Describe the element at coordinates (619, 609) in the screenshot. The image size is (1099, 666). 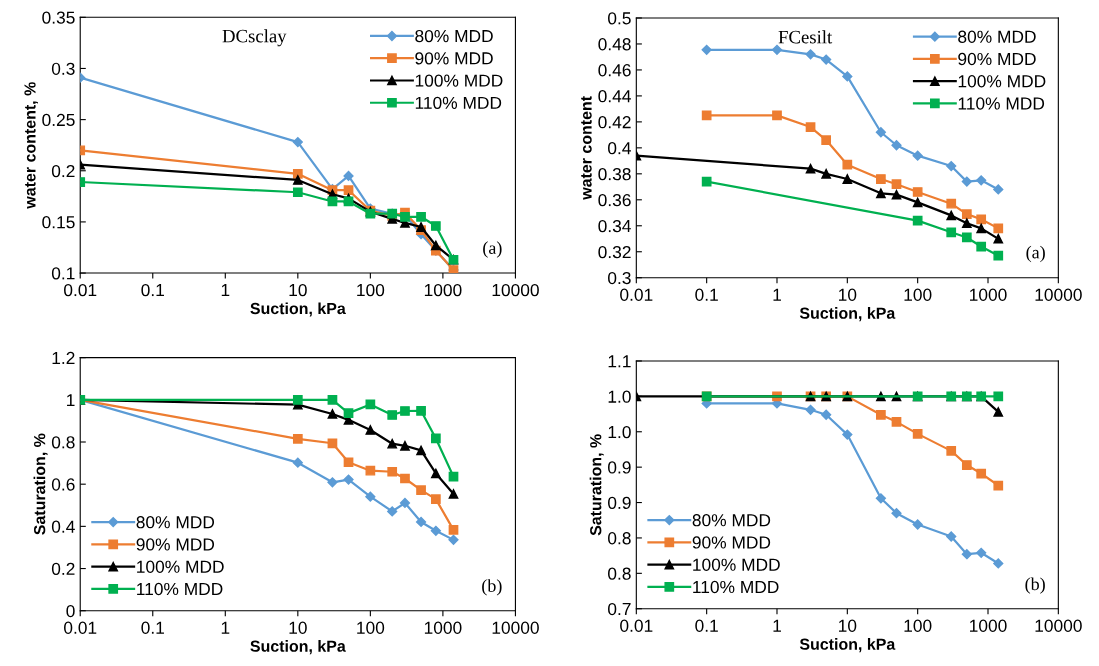
I see `y-tick-label: 0.7` at that location.